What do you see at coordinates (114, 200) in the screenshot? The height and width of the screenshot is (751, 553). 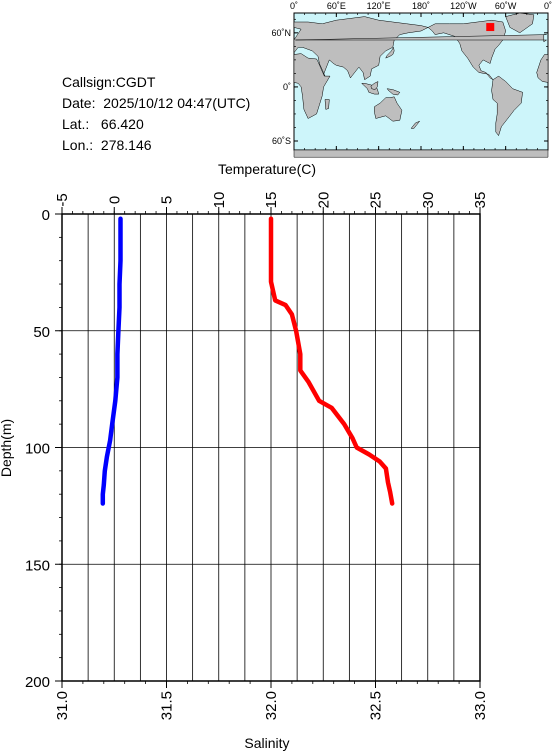 I see `top-tick-label: 0` at bounding box center [114, 200].